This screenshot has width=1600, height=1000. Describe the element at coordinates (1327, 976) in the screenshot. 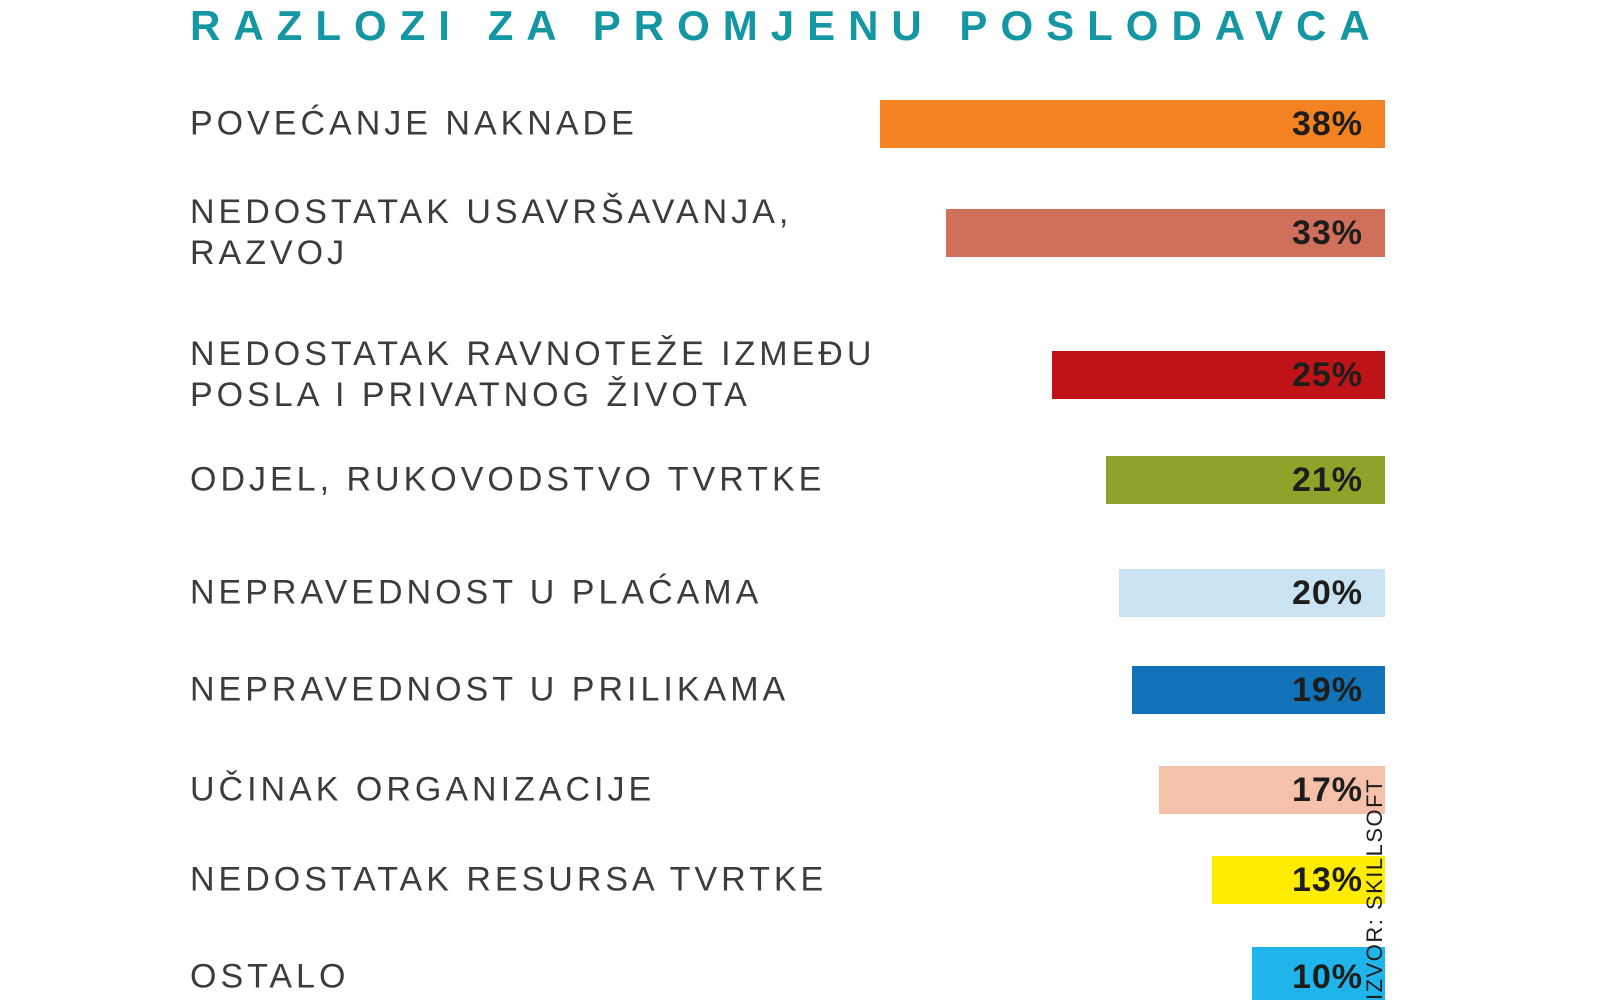

I see `value-label: 10%` at that location.